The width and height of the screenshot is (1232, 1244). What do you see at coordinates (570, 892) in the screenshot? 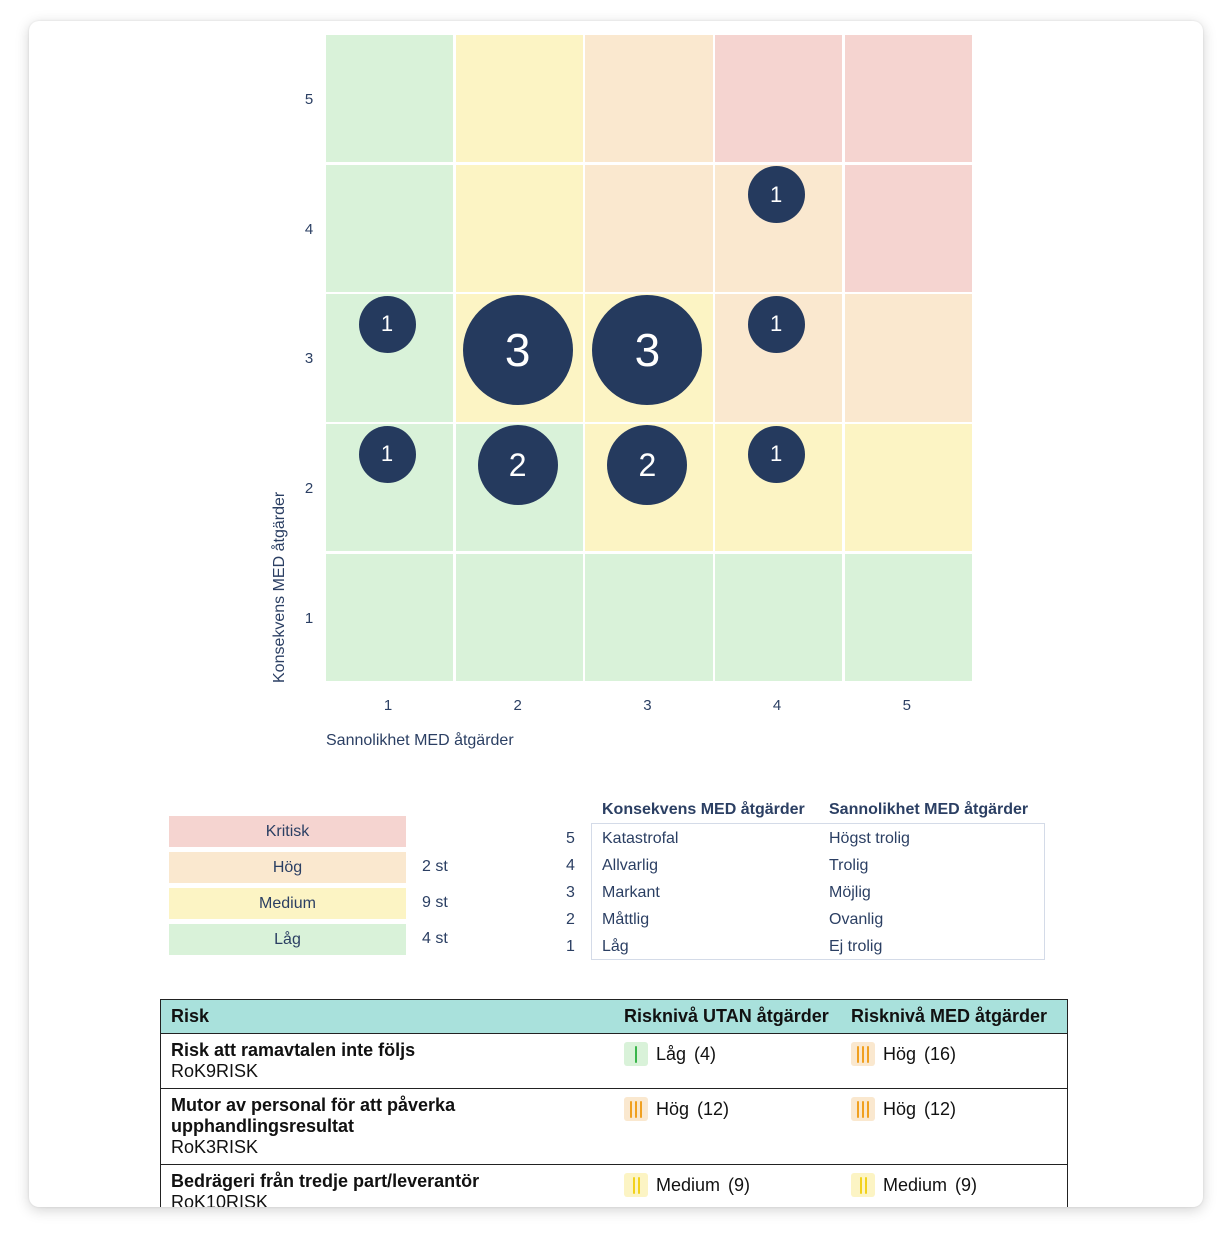
I see `scale-level-number: 3` at bounding box center [570, 892].